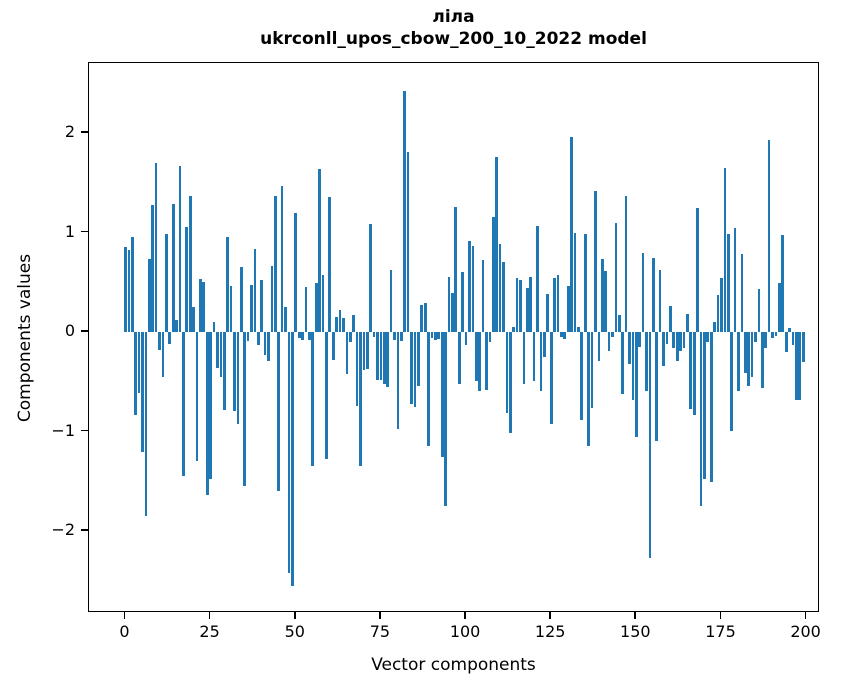 The height and width of the screenshot is (696, 847). I want to click on chart-title-model: ukrconll_upos_cbow_200_10_2022 model, so click(453, 39).